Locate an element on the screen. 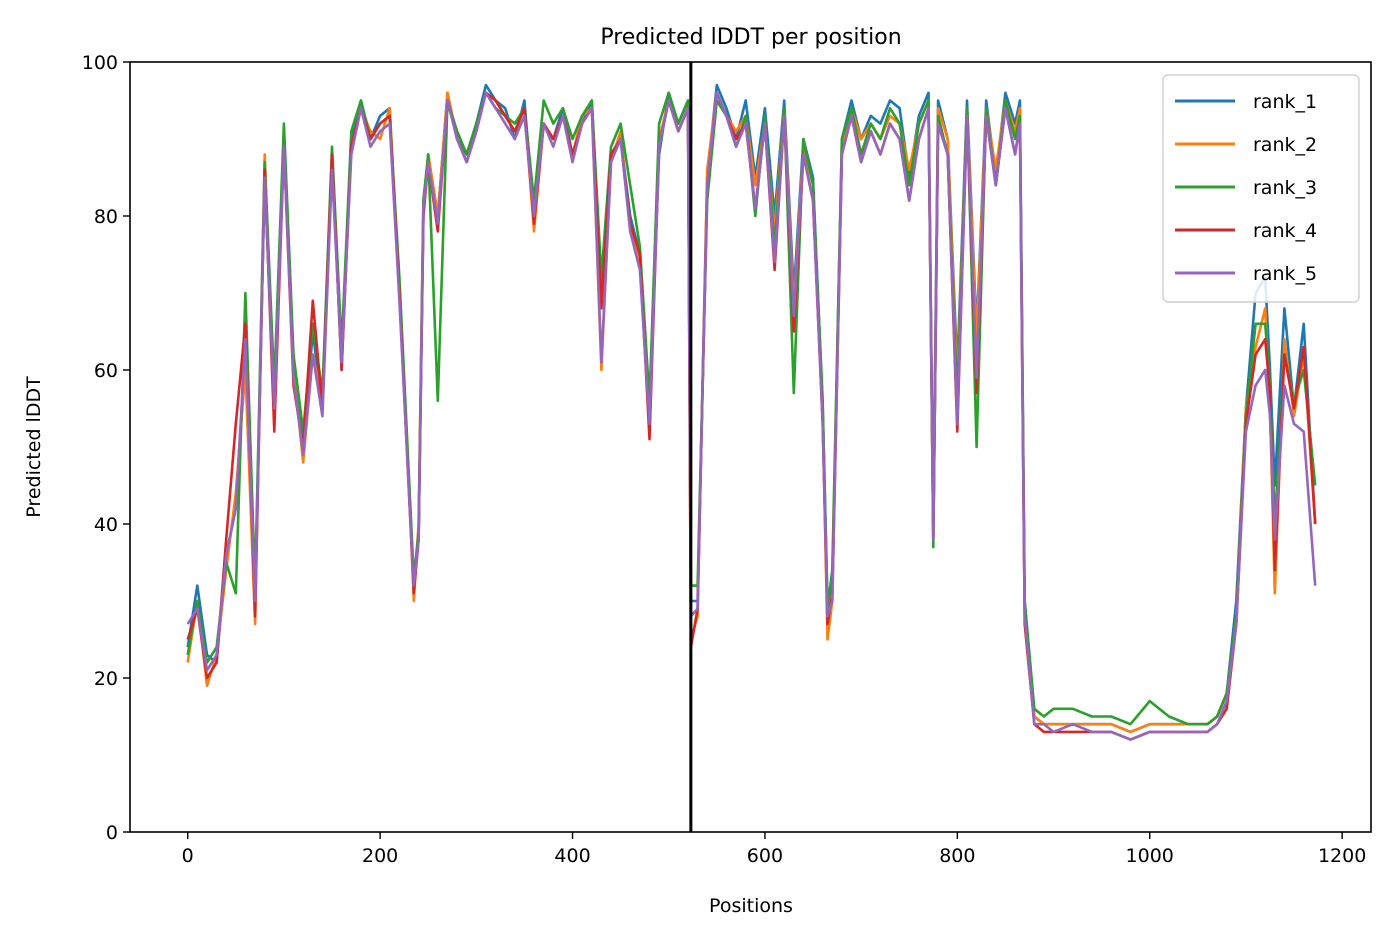 The height and width of the screenshot is (939, 1398). x-tick-label: 1000 is located at coordinates (1150, 856).